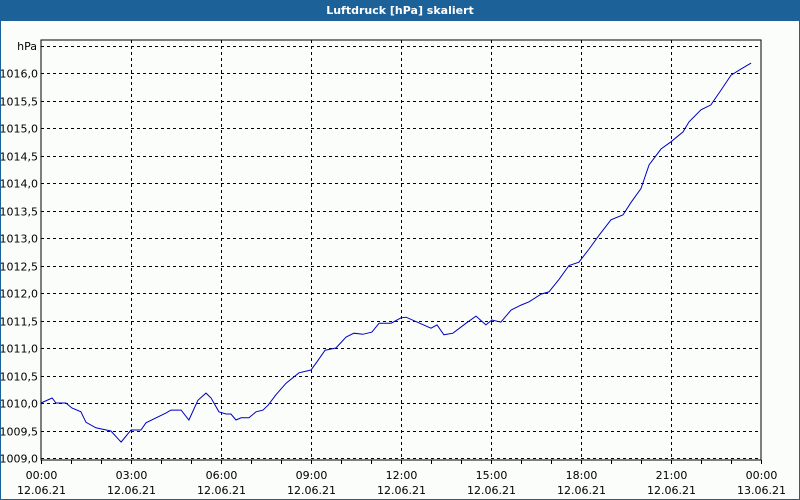 Image resolution: width=800 pixels, height=500 pixels. What do you see at coordinates (19, 157) in the screenshot?
I see `y-tick-label: 1014,5` at bounding box center [19, 157].